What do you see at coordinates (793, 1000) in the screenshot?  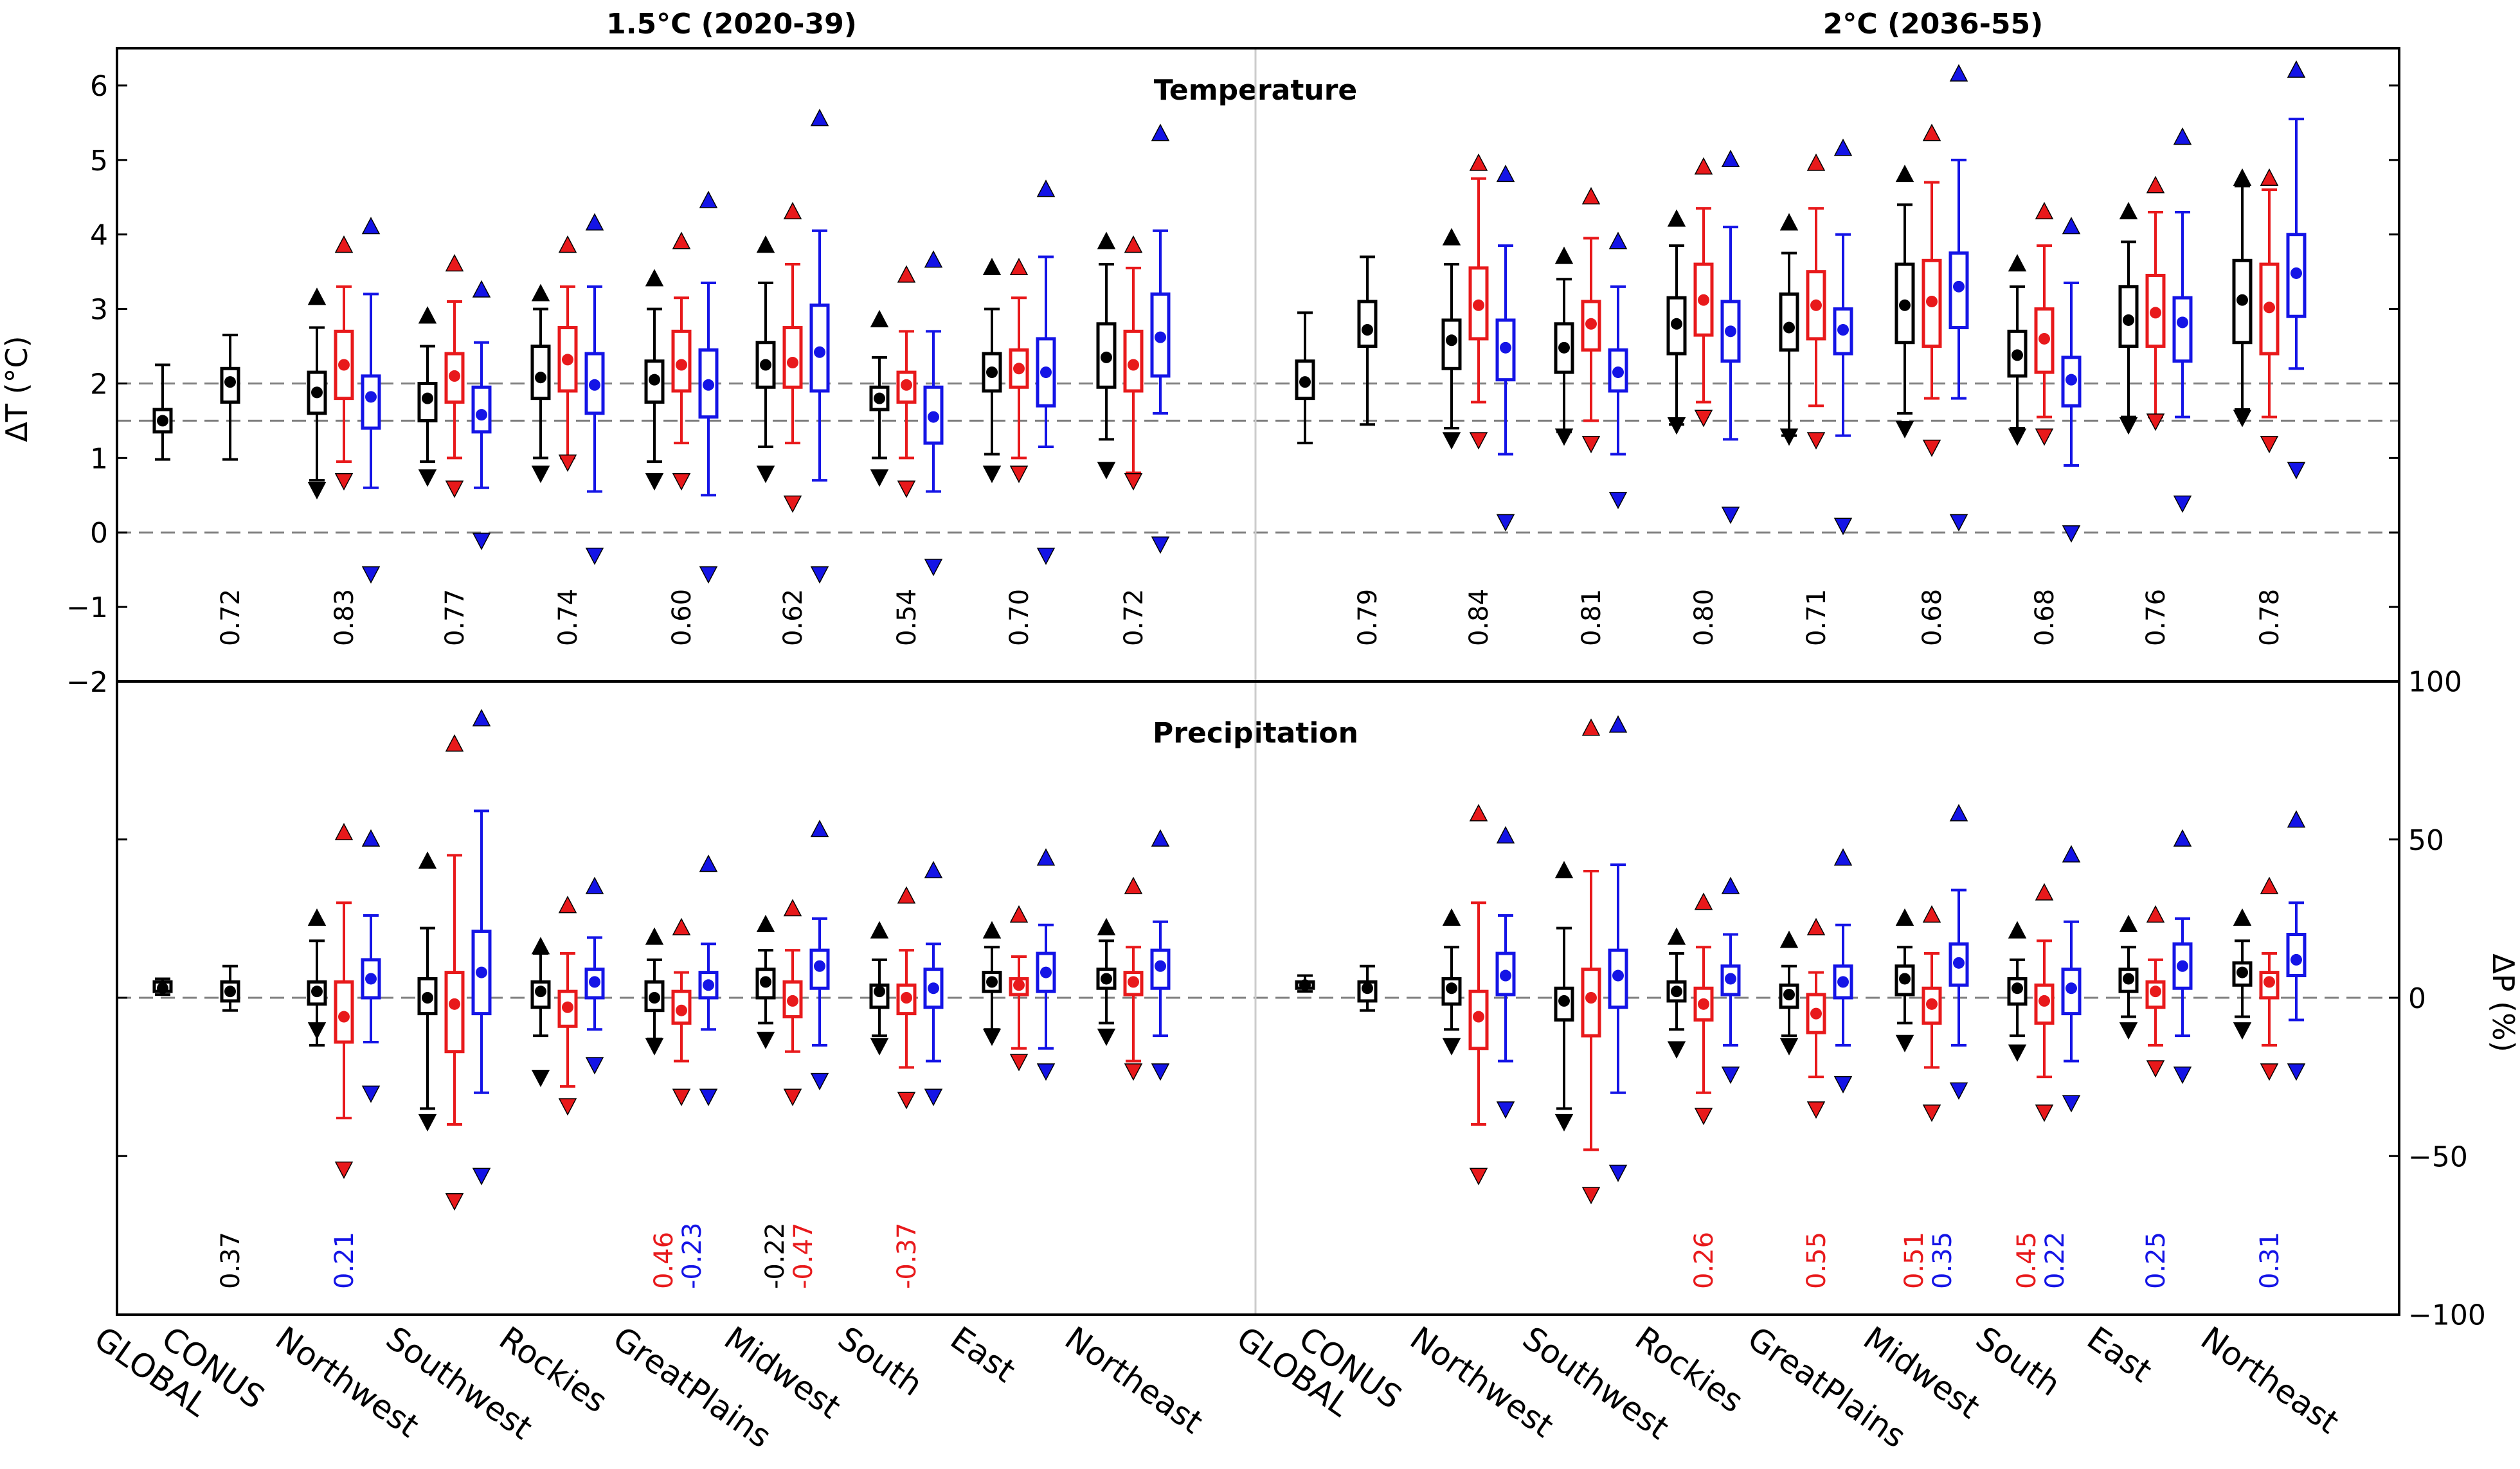 I see `precip-midwest-red-box` at bounding box center [793, 1000].